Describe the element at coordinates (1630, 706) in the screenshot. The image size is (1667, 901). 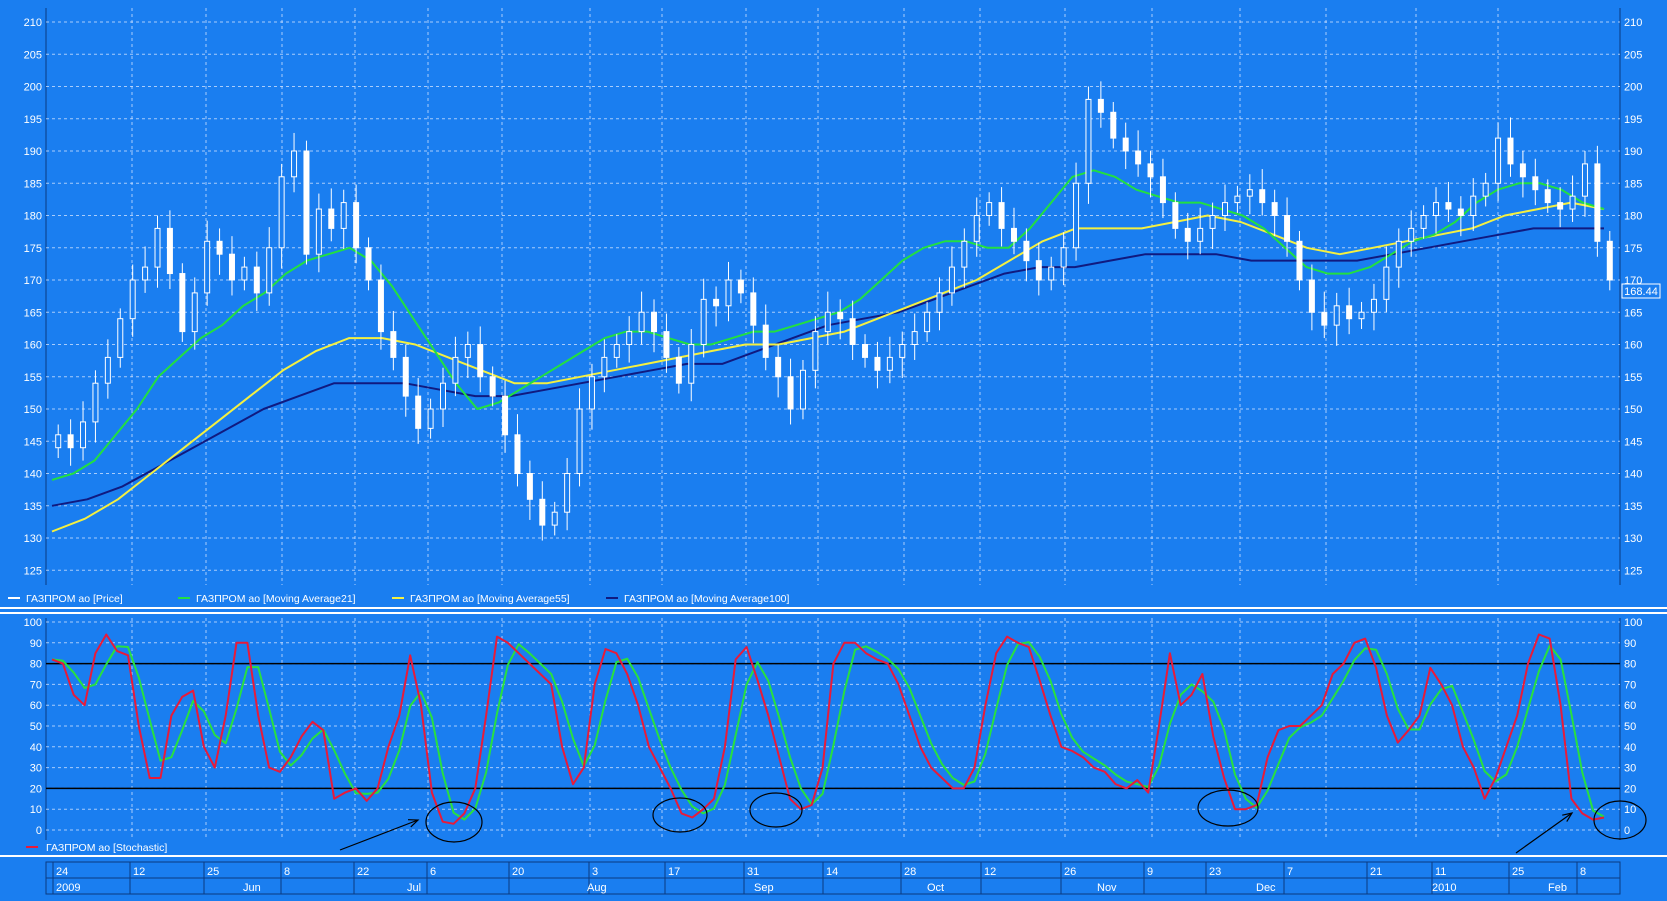
I see `stoch-tick-label-right: 60` at that location.